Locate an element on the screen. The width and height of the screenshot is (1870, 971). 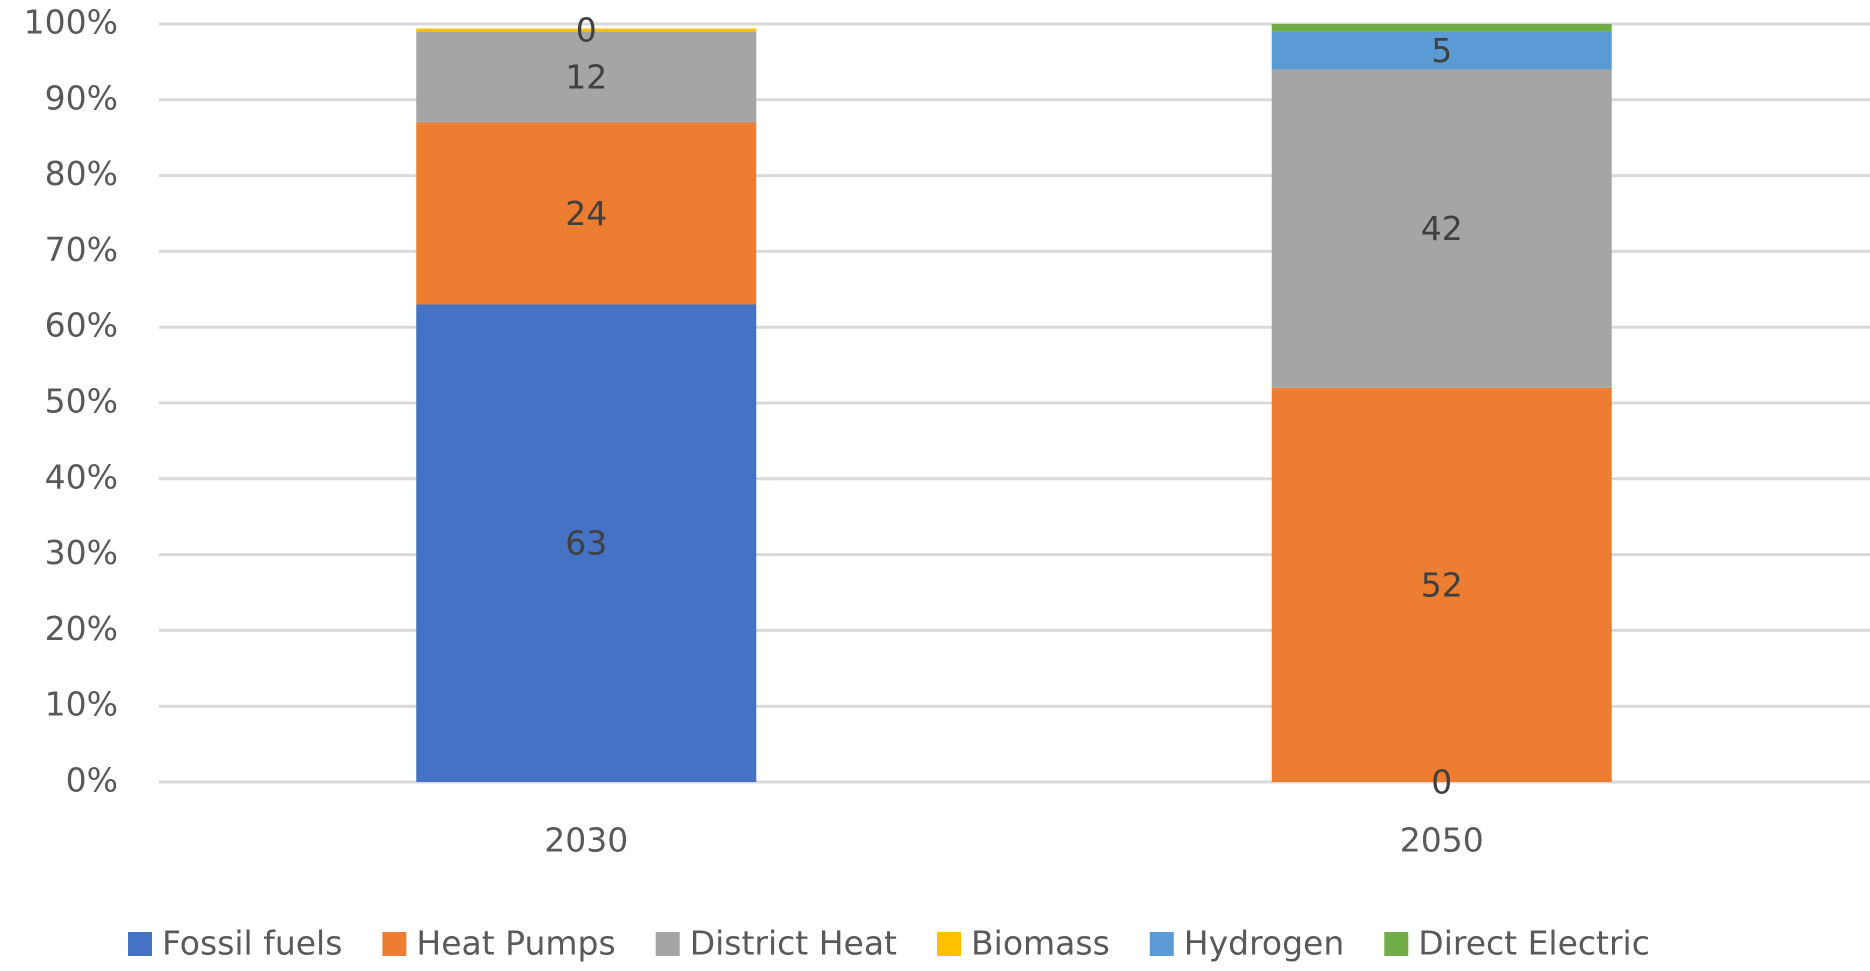
legend-label: Fossil fuels is located at coordinates (252, 943).